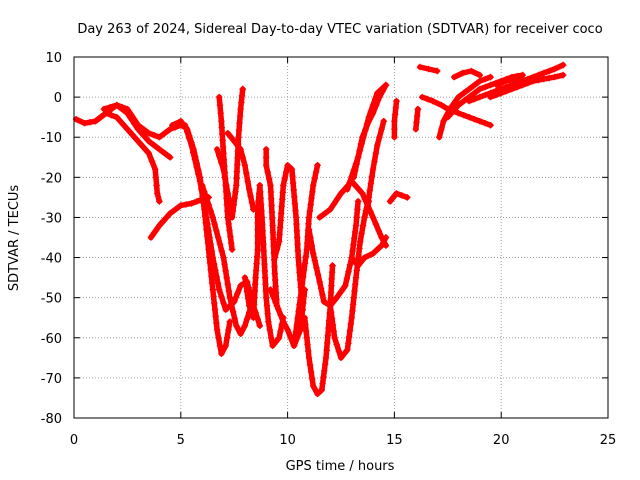 This screenshot has width=640, height=480. What do you see at coordinates (501, 440) in the screenshot?
I see `x-tick-label: 20` at bounding box center [501, 440].